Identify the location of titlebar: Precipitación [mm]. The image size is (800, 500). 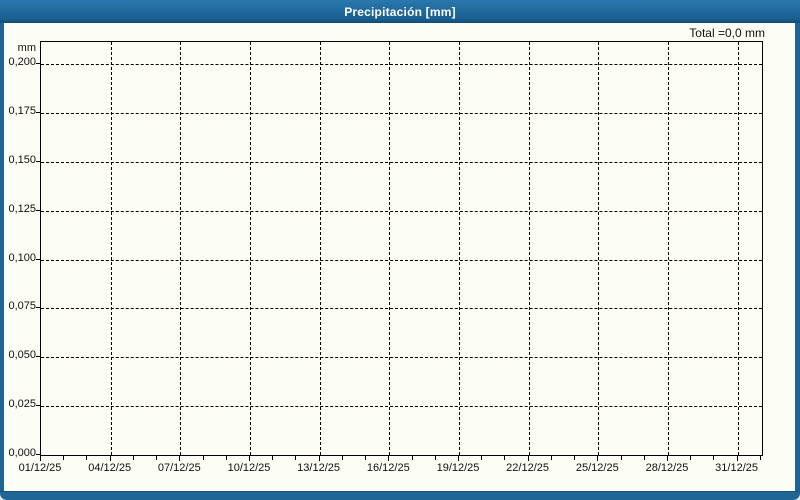
(400, 11).